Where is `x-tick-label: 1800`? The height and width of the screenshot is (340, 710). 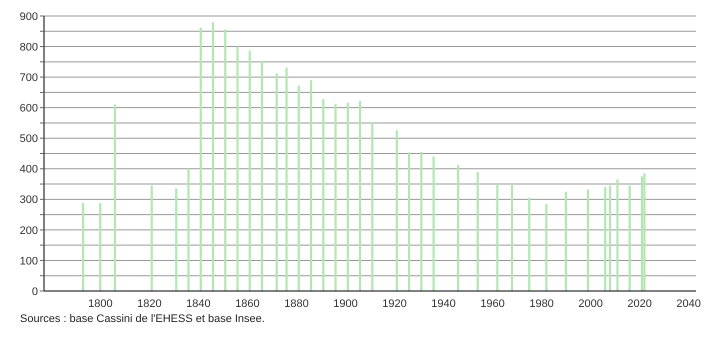 x-tick-label: 1800 is located at coordinates (100, 304).